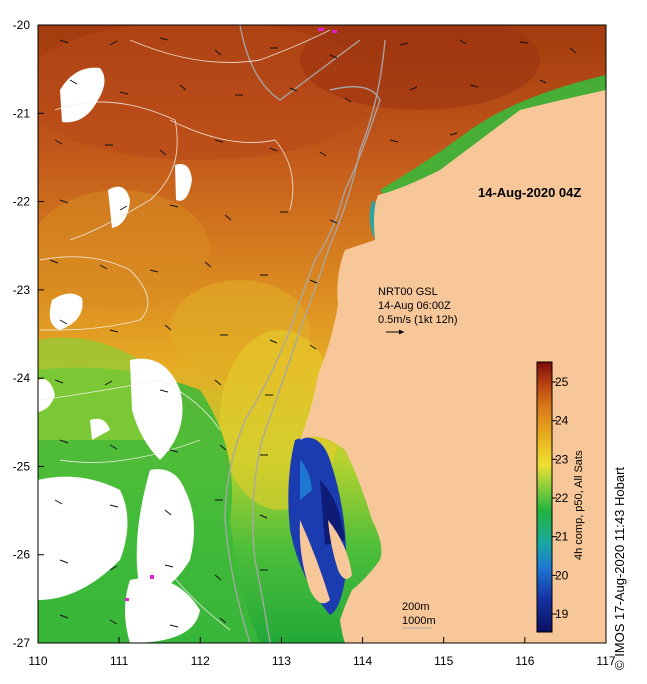 This screenshot has height=684, width=647. Describe the element at coordinates (119, 661) in the screenshot. I see `x-tick-label: 111` at that location.